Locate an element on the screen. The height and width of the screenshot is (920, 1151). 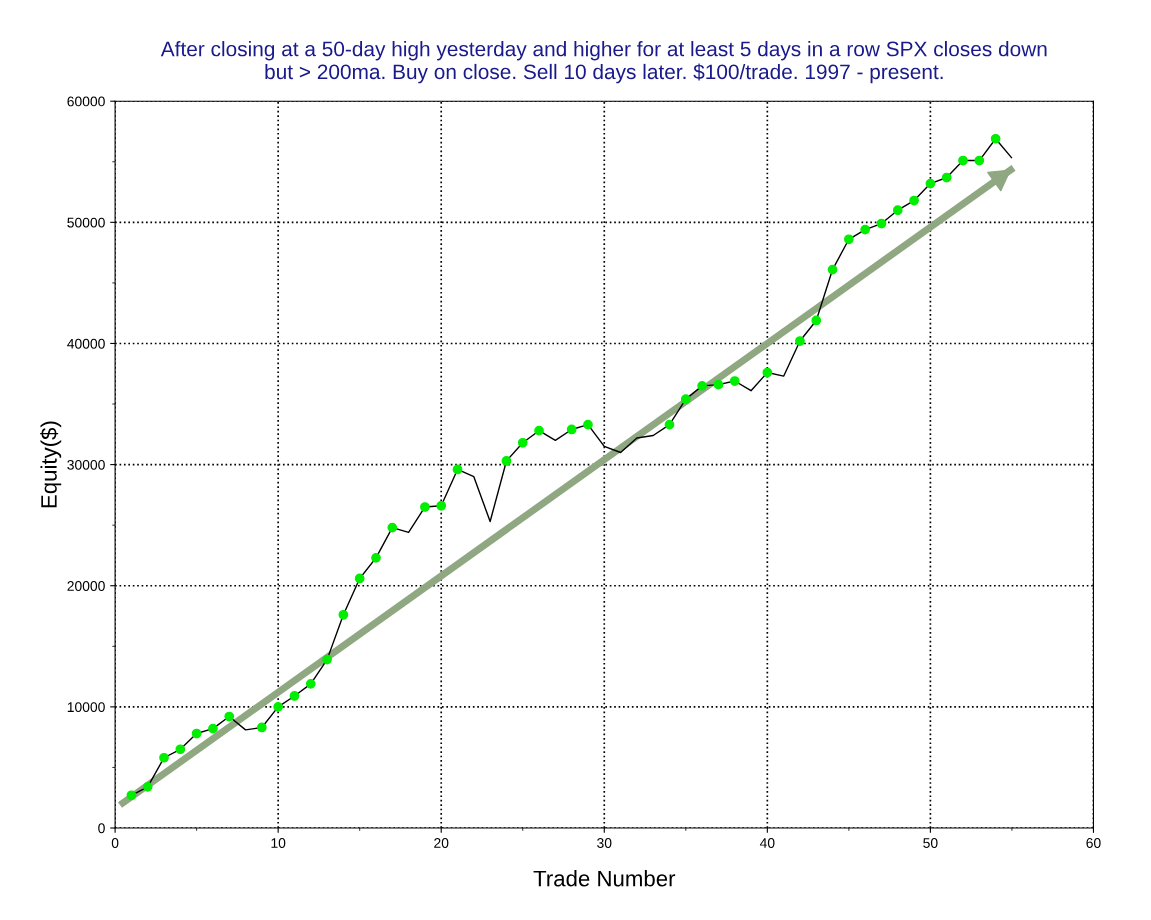
x-tick-label: 50 is located at coordinates (930, 843).